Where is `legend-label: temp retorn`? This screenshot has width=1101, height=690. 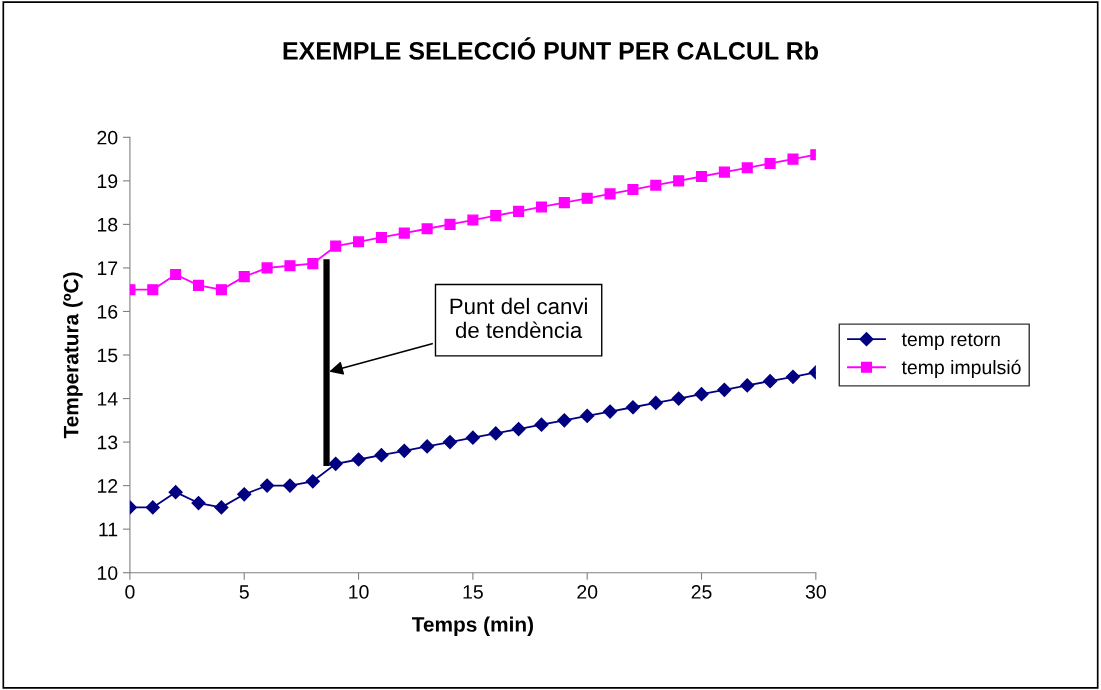
legend-label: temp retorn is located at coordinates (950, 342).